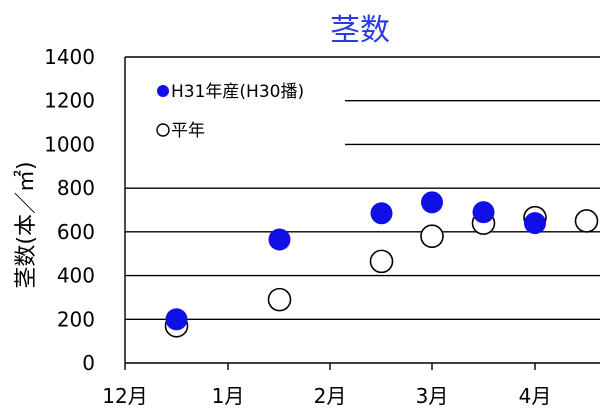 The height and width of the screenshot is (412, 600). Describe the element at coordinates (76, 188) in the screenshot. I see `y-tick-label: 800` at that location.